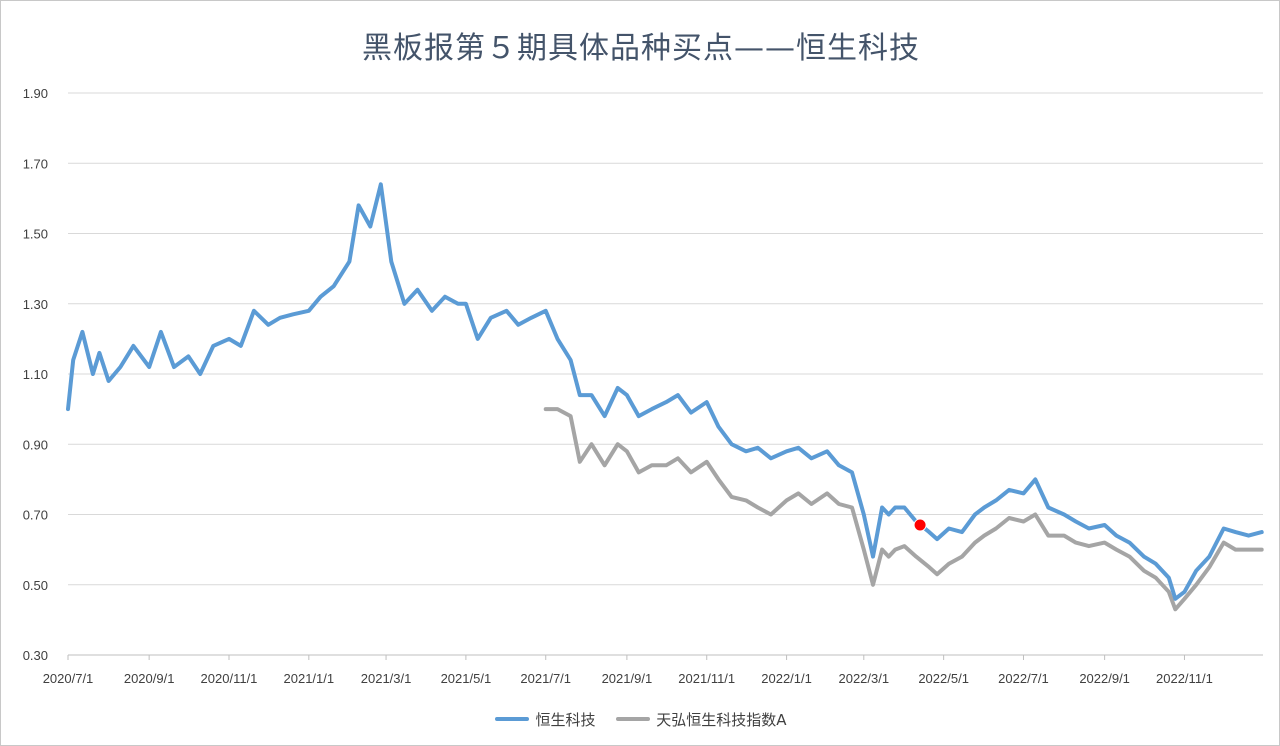 The image size is (1280, 746). What do you see at coordinates (35, 585) in the screenshot?
I see `y-tick-label: 0.50` at bounding box center [35, 585].